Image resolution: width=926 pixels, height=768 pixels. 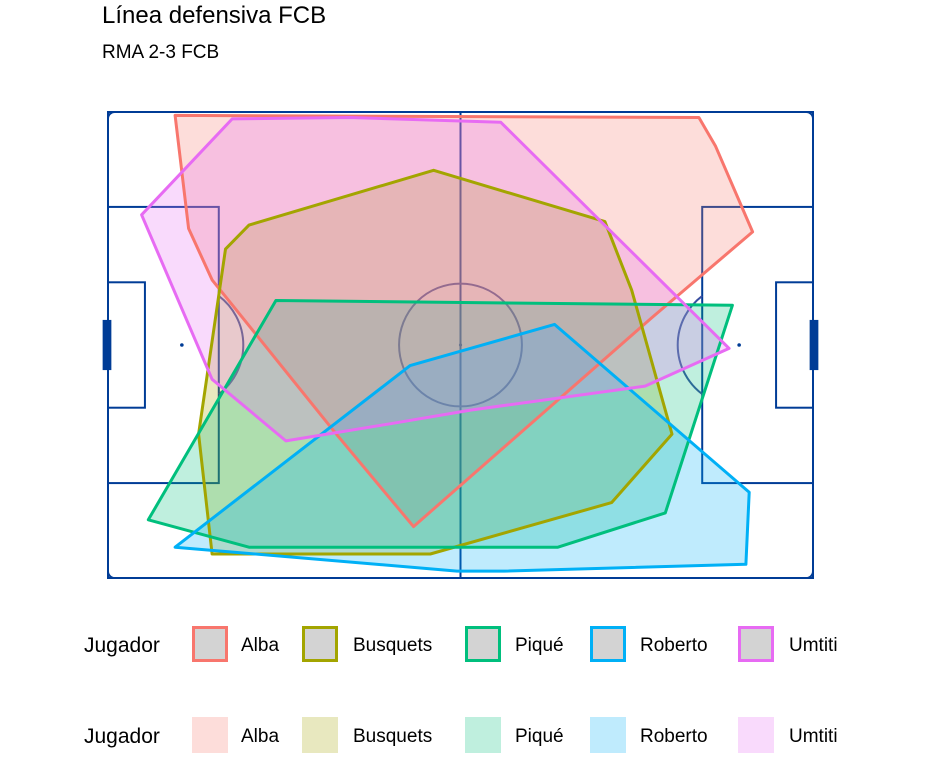 What do you see at coordinates (461, 735) in the screenshot?
I see `legend-fill: Jugador Alba Busquets Piqué Roberto Umtiti` at bounding box center [461, 735].